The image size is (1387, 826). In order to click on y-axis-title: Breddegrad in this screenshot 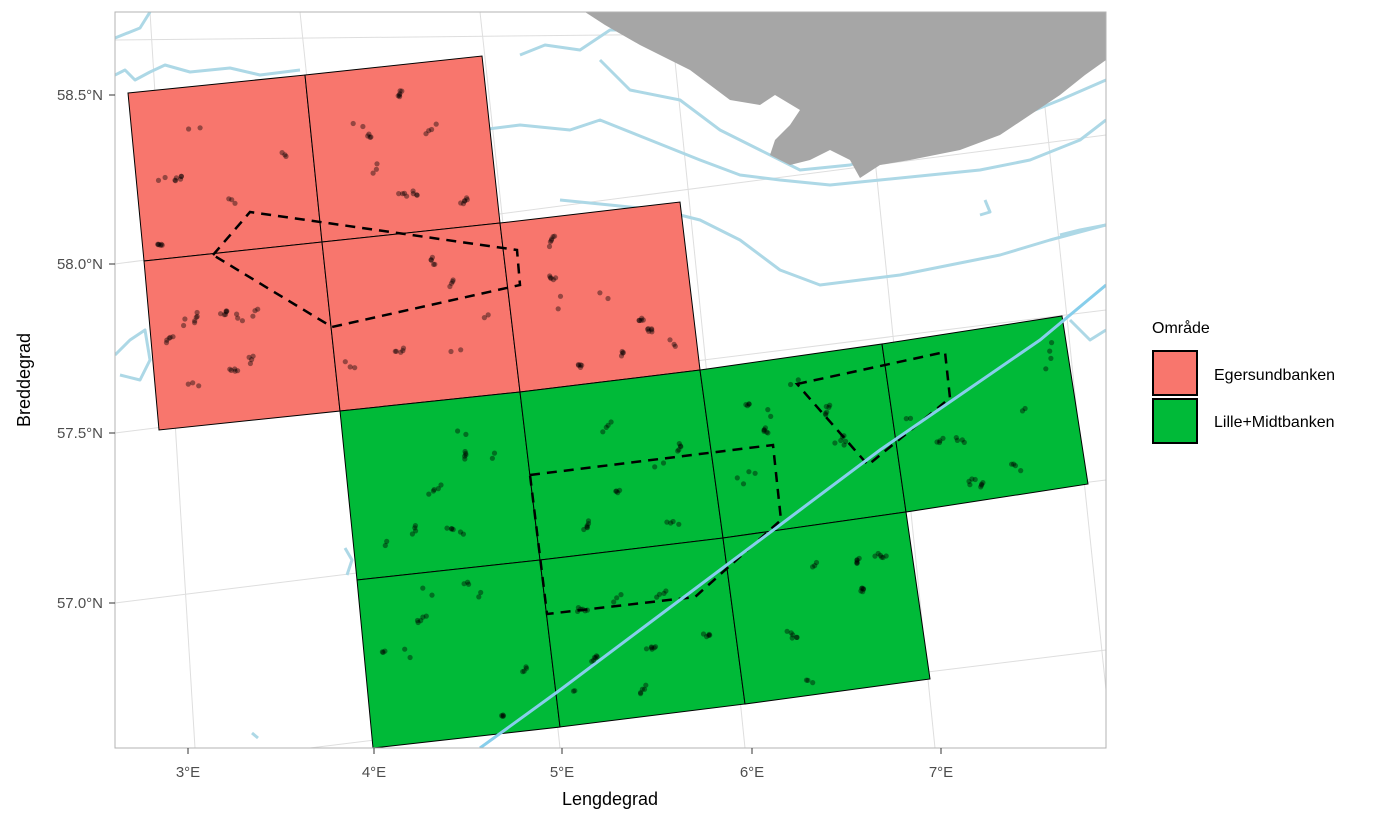, I will do `click(24, 380)`.